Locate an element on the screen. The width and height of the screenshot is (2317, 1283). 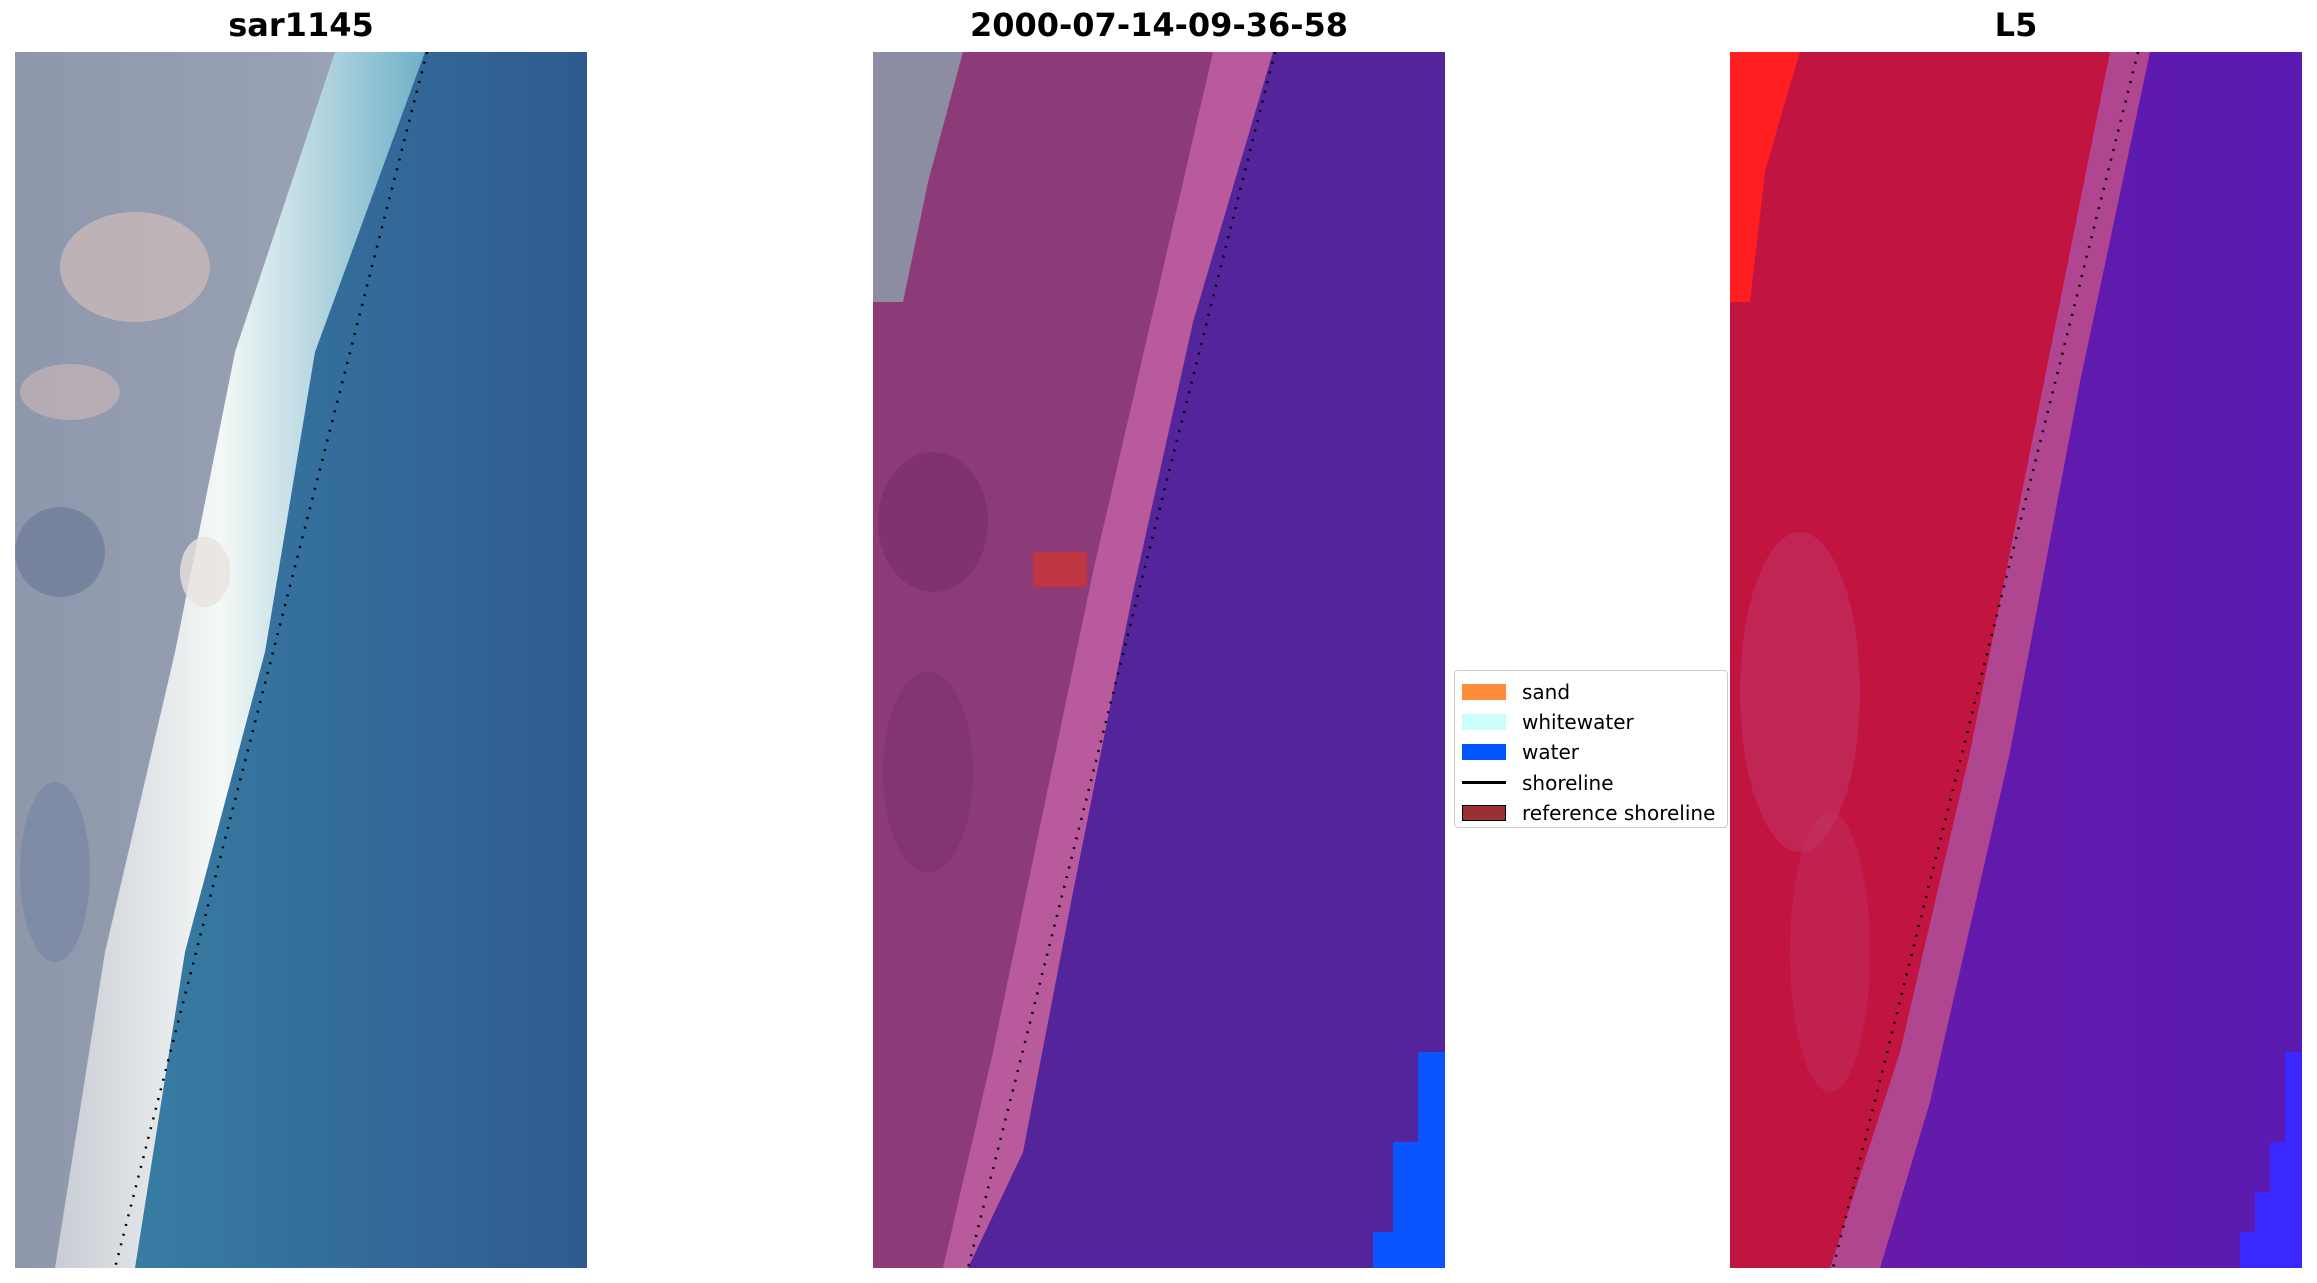
panel-title-classified: 2000-07-14-09-36-58 is located at coordinates (1159, 25).